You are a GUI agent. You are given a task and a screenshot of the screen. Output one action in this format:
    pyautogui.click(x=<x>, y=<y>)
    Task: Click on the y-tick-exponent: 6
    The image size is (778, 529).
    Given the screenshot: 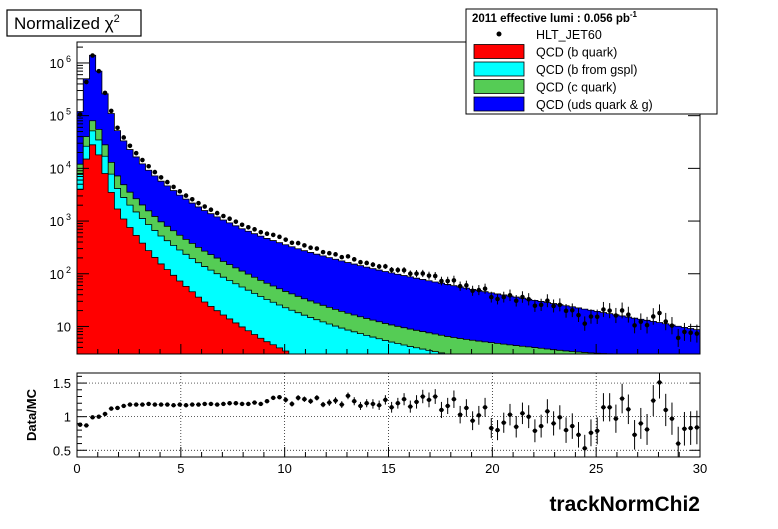 What is the action you would take?
    pyautogui.click(x=68, y=59)
    